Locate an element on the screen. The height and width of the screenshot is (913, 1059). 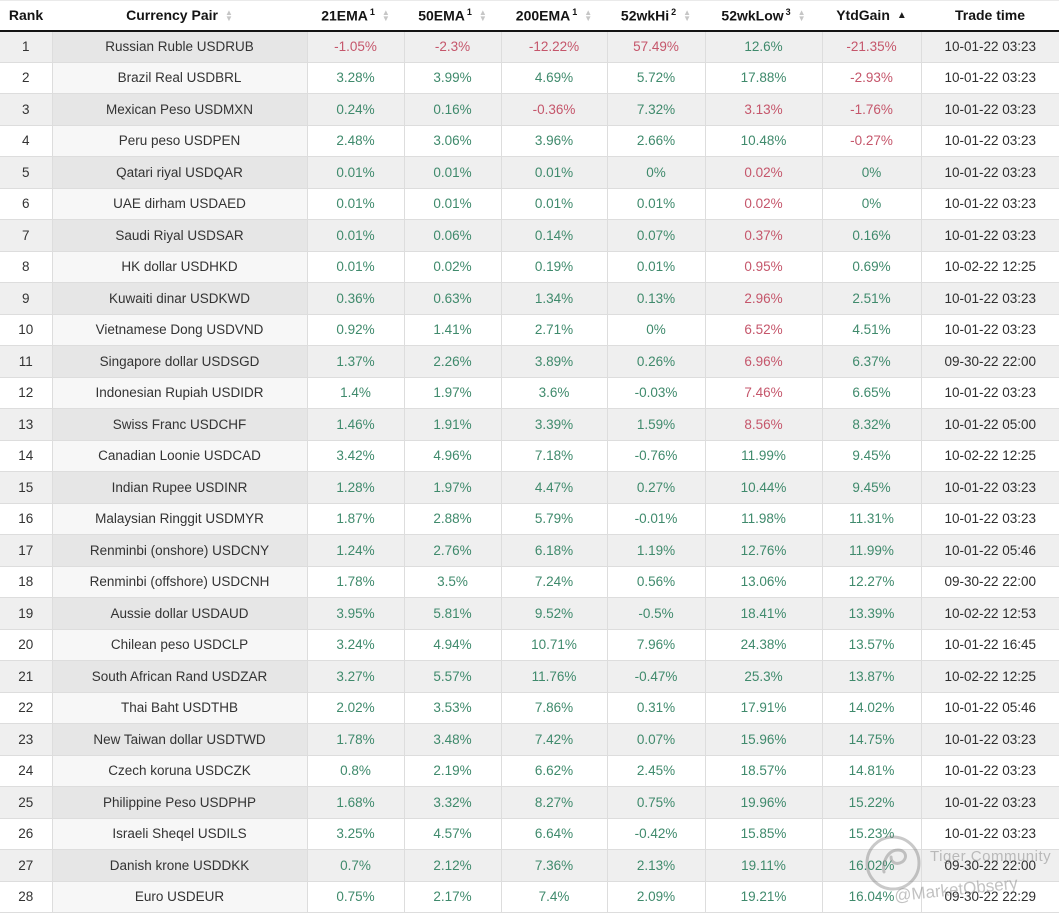
rank-cell: 7 is located at coordinates (26, 235).